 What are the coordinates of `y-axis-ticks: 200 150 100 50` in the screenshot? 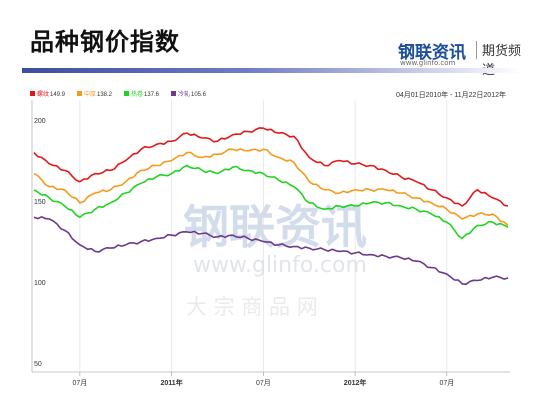 It's located at (40, 243).